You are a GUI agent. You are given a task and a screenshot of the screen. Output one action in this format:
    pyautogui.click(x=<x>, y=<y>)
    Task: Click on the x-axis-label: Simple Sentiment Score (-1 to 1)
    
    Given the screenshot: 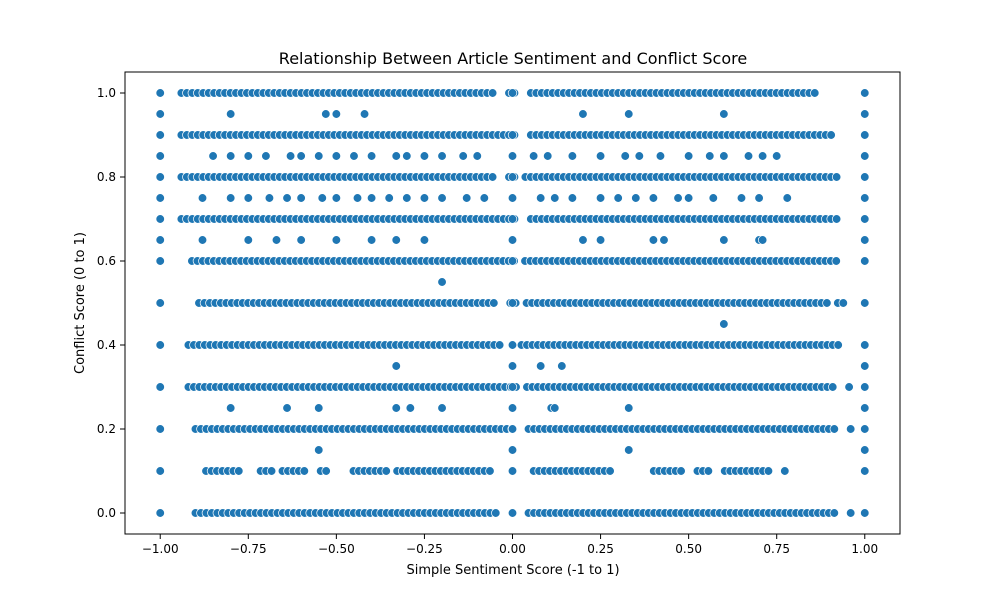 What is the action you would take?
    pyautogui.click(x=512, y=570)
    